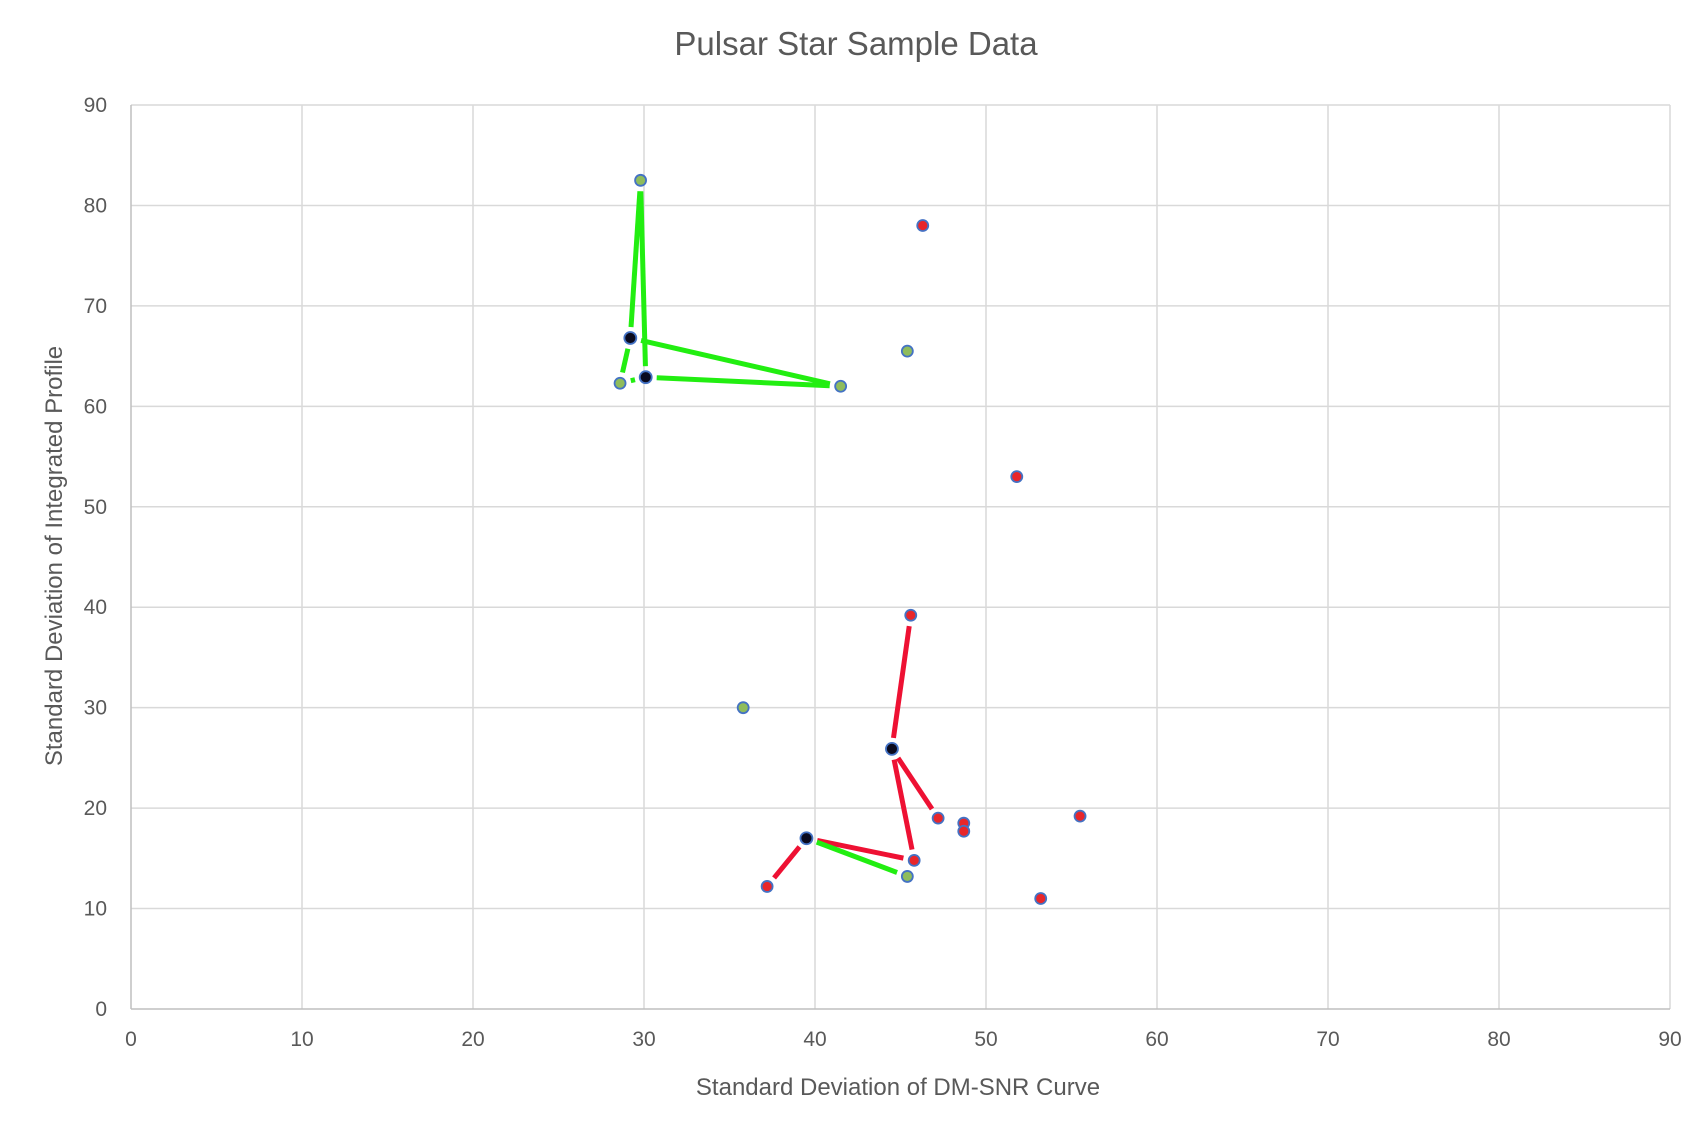 The height and width of the screenshot is (1134, 1704). Describe the element at coordinates (643, 1039) in the screenshot. I see `x-tick-label: 30` at that location.